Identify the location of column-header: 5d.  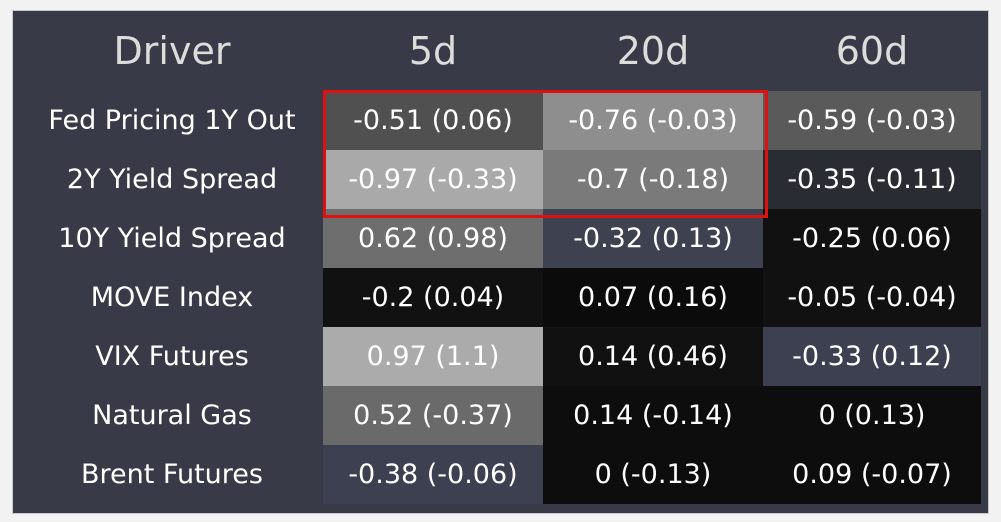
(433, 51).